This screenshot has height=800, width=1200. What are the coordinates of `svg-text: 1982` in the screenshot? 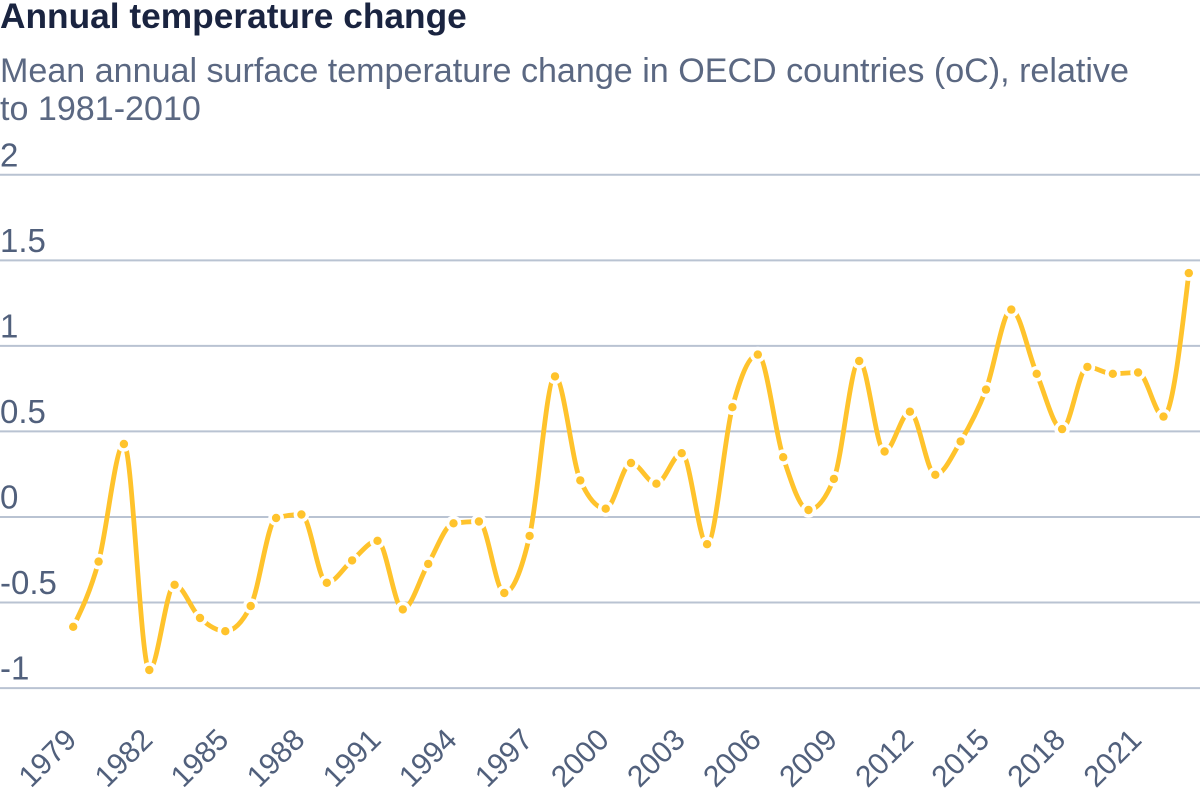 It's located at (124, 758).